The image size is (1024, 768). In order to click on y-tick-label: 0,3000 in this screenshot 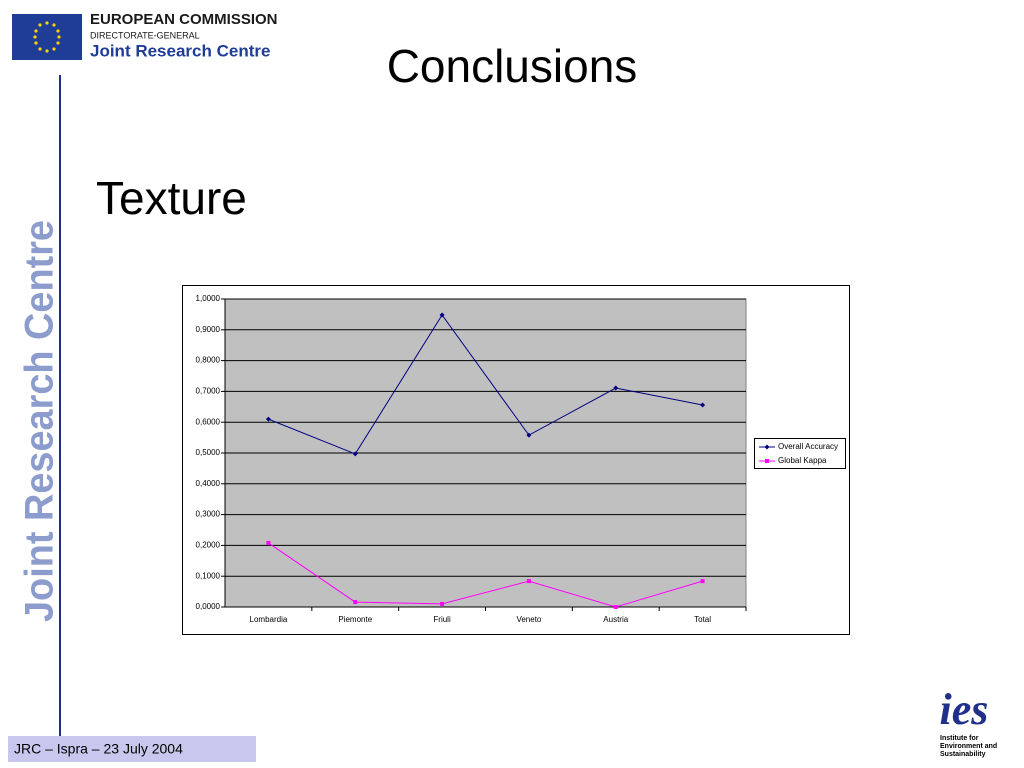, I will do `click(208, 514)`.